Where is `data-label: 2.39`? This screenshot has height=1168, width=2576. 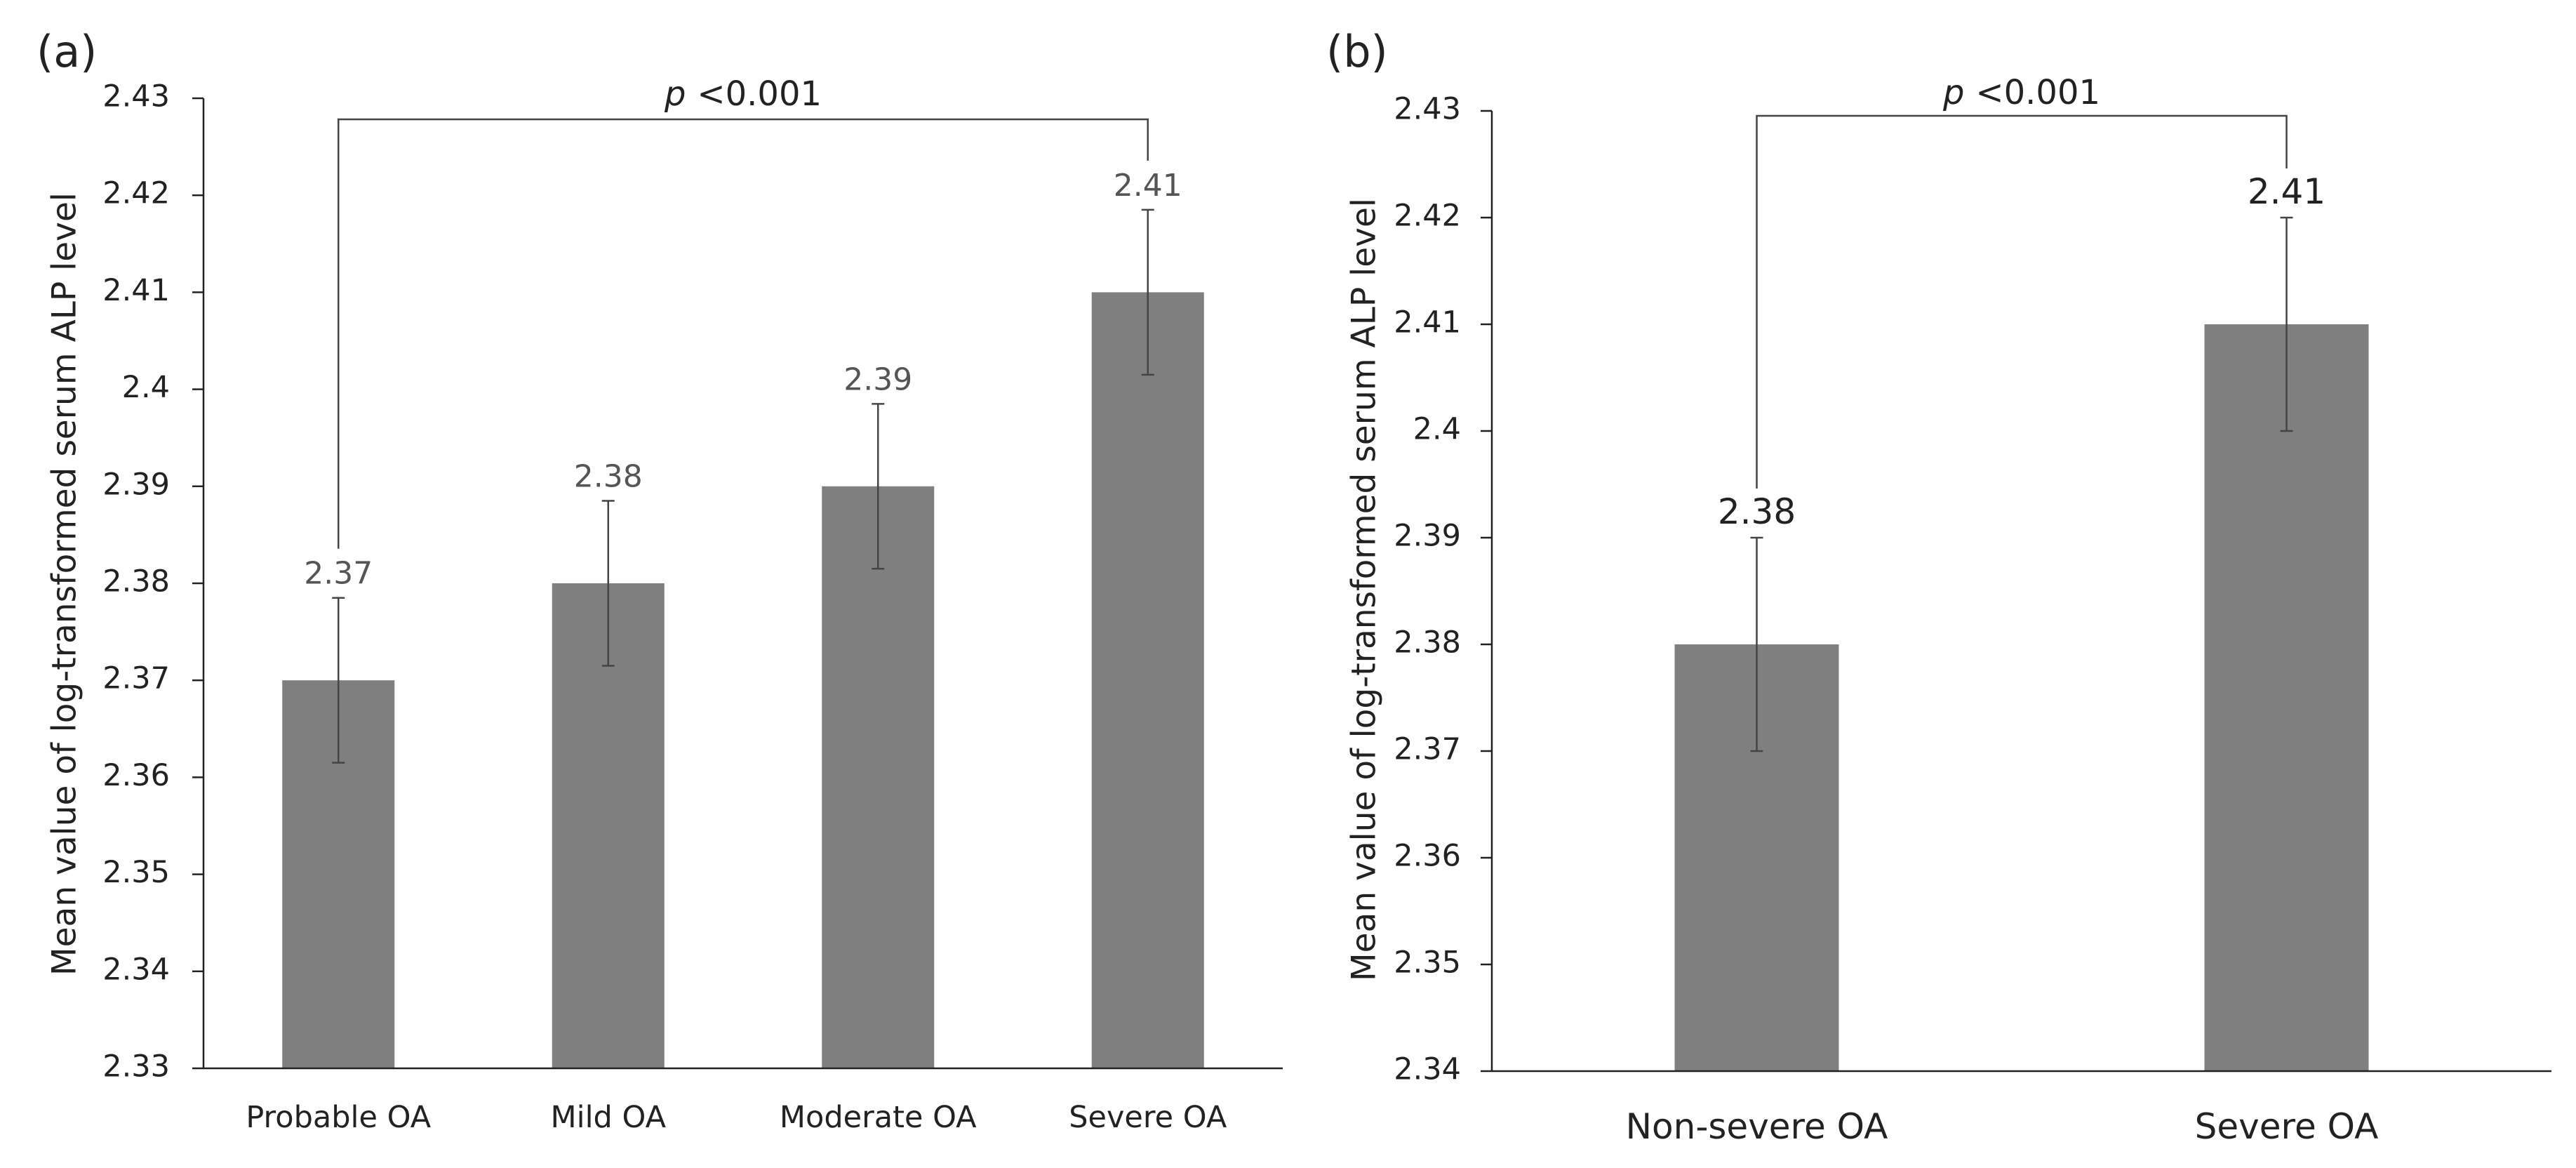
data-label: 2.39 is located at coordinates (878, 379).